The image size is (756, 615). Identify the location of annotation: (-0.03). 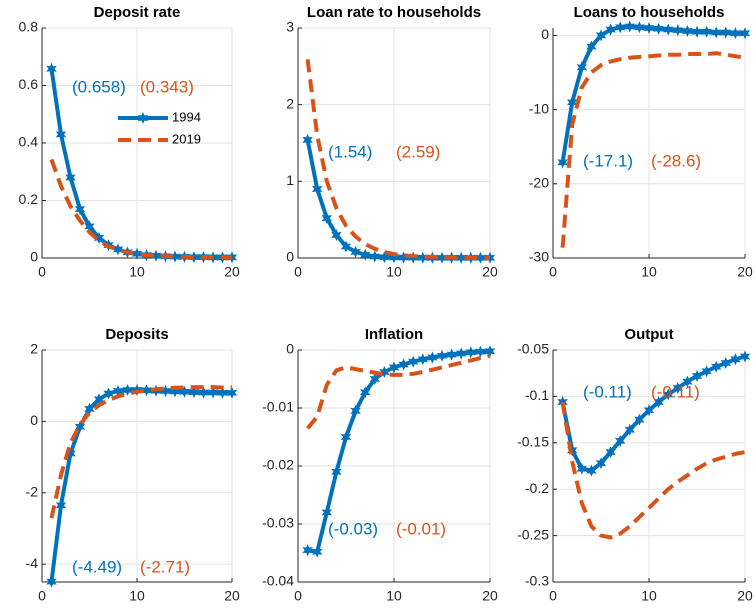
(353, 528).